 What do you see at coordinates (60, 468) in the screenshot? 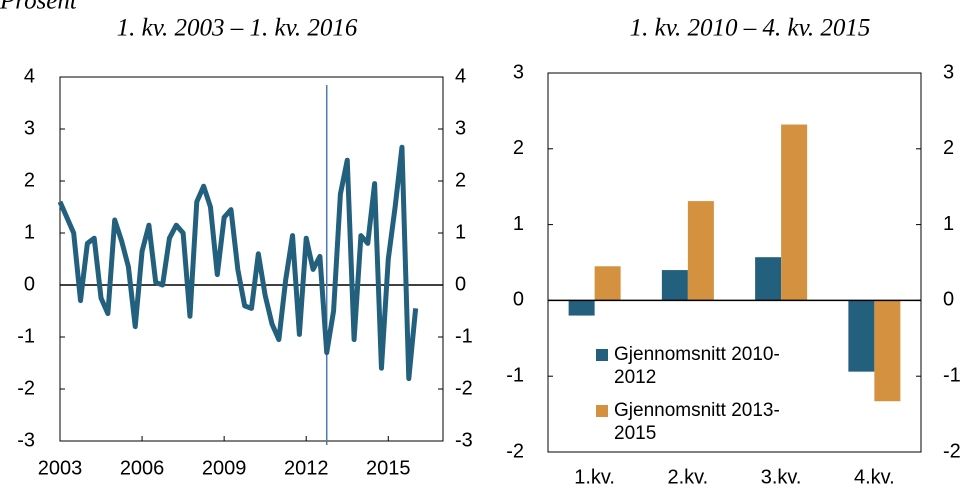
I see `x-tick-label: 2003` at bounding box center [60, 468].